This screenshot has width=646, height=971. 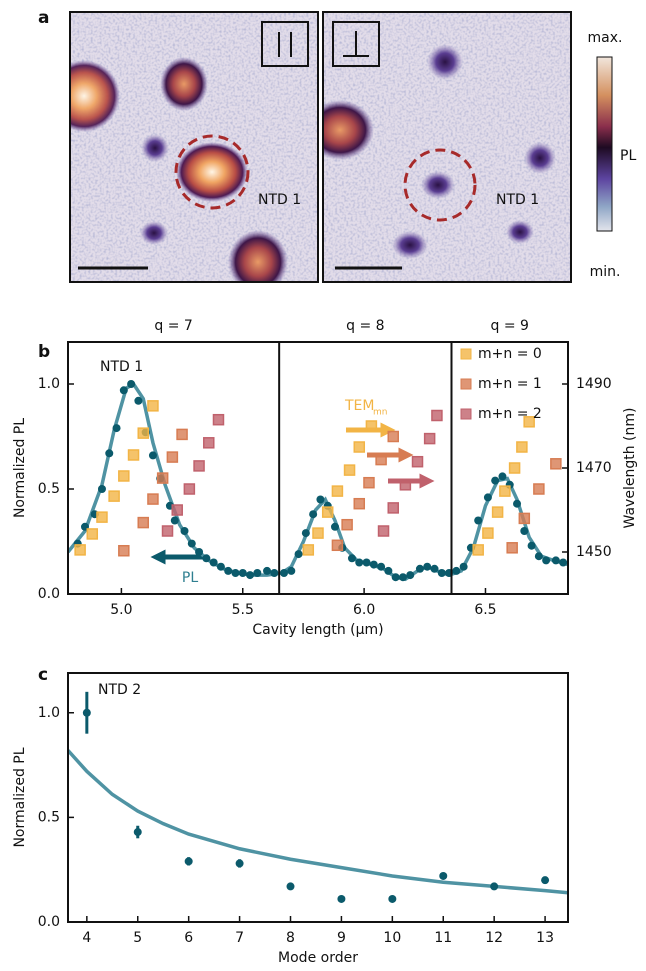 What do you see at coordinates (359, 406) in the screenshot?
I see `annotation: TEM` at bounding box center [359, 406].